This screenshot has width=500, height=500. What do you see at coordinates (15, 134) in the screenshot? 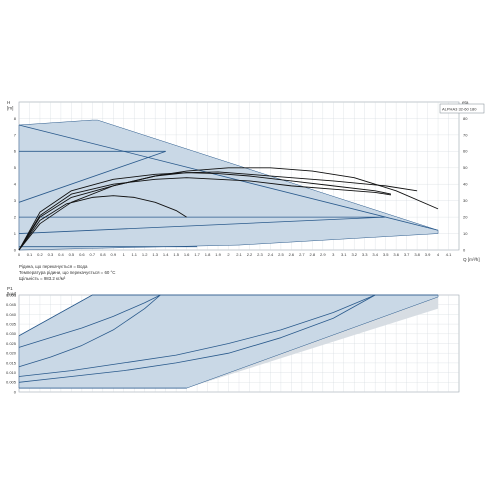
I see `head-y-tick-label: 7` at bounding box center [15, 134].